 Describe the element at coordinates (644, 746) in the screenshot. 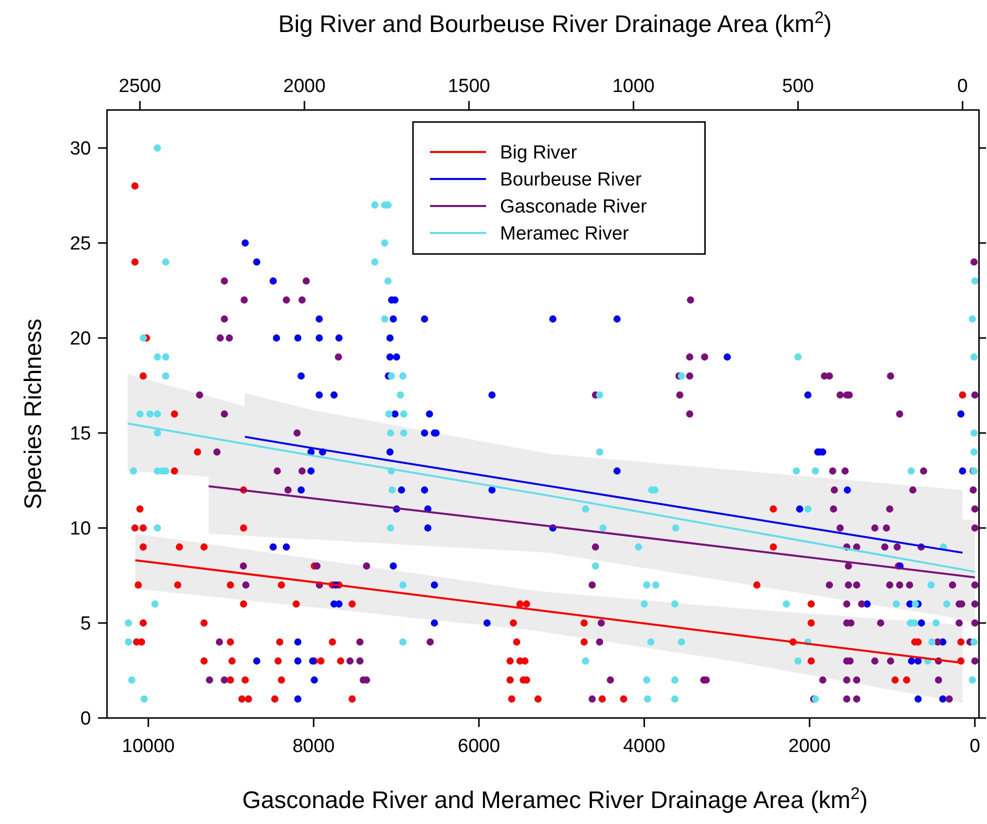

I see `x-tick-label: 4000` at that location.